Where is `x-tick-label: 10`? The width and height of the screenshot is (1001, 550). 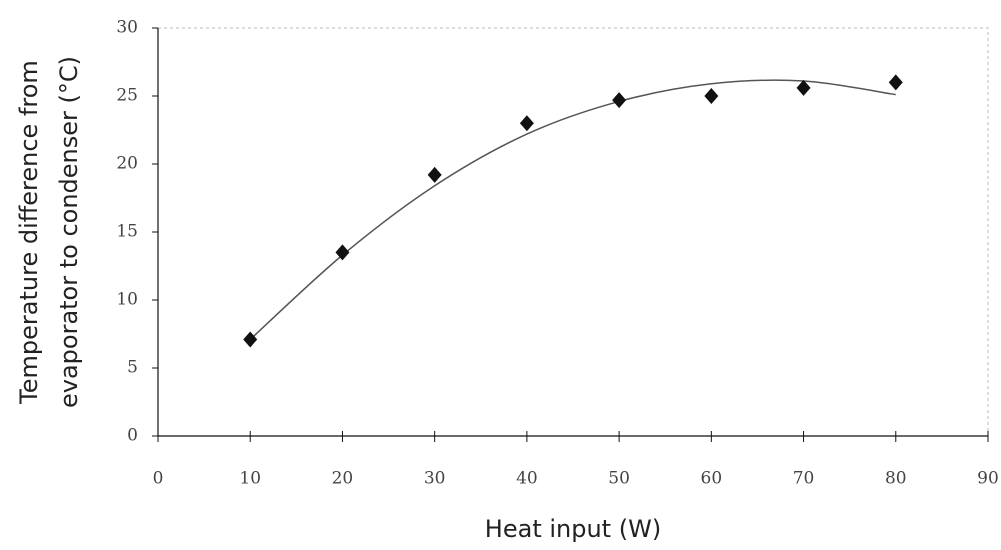 x-tick-label: 10 is located at coordinates (250, 479).